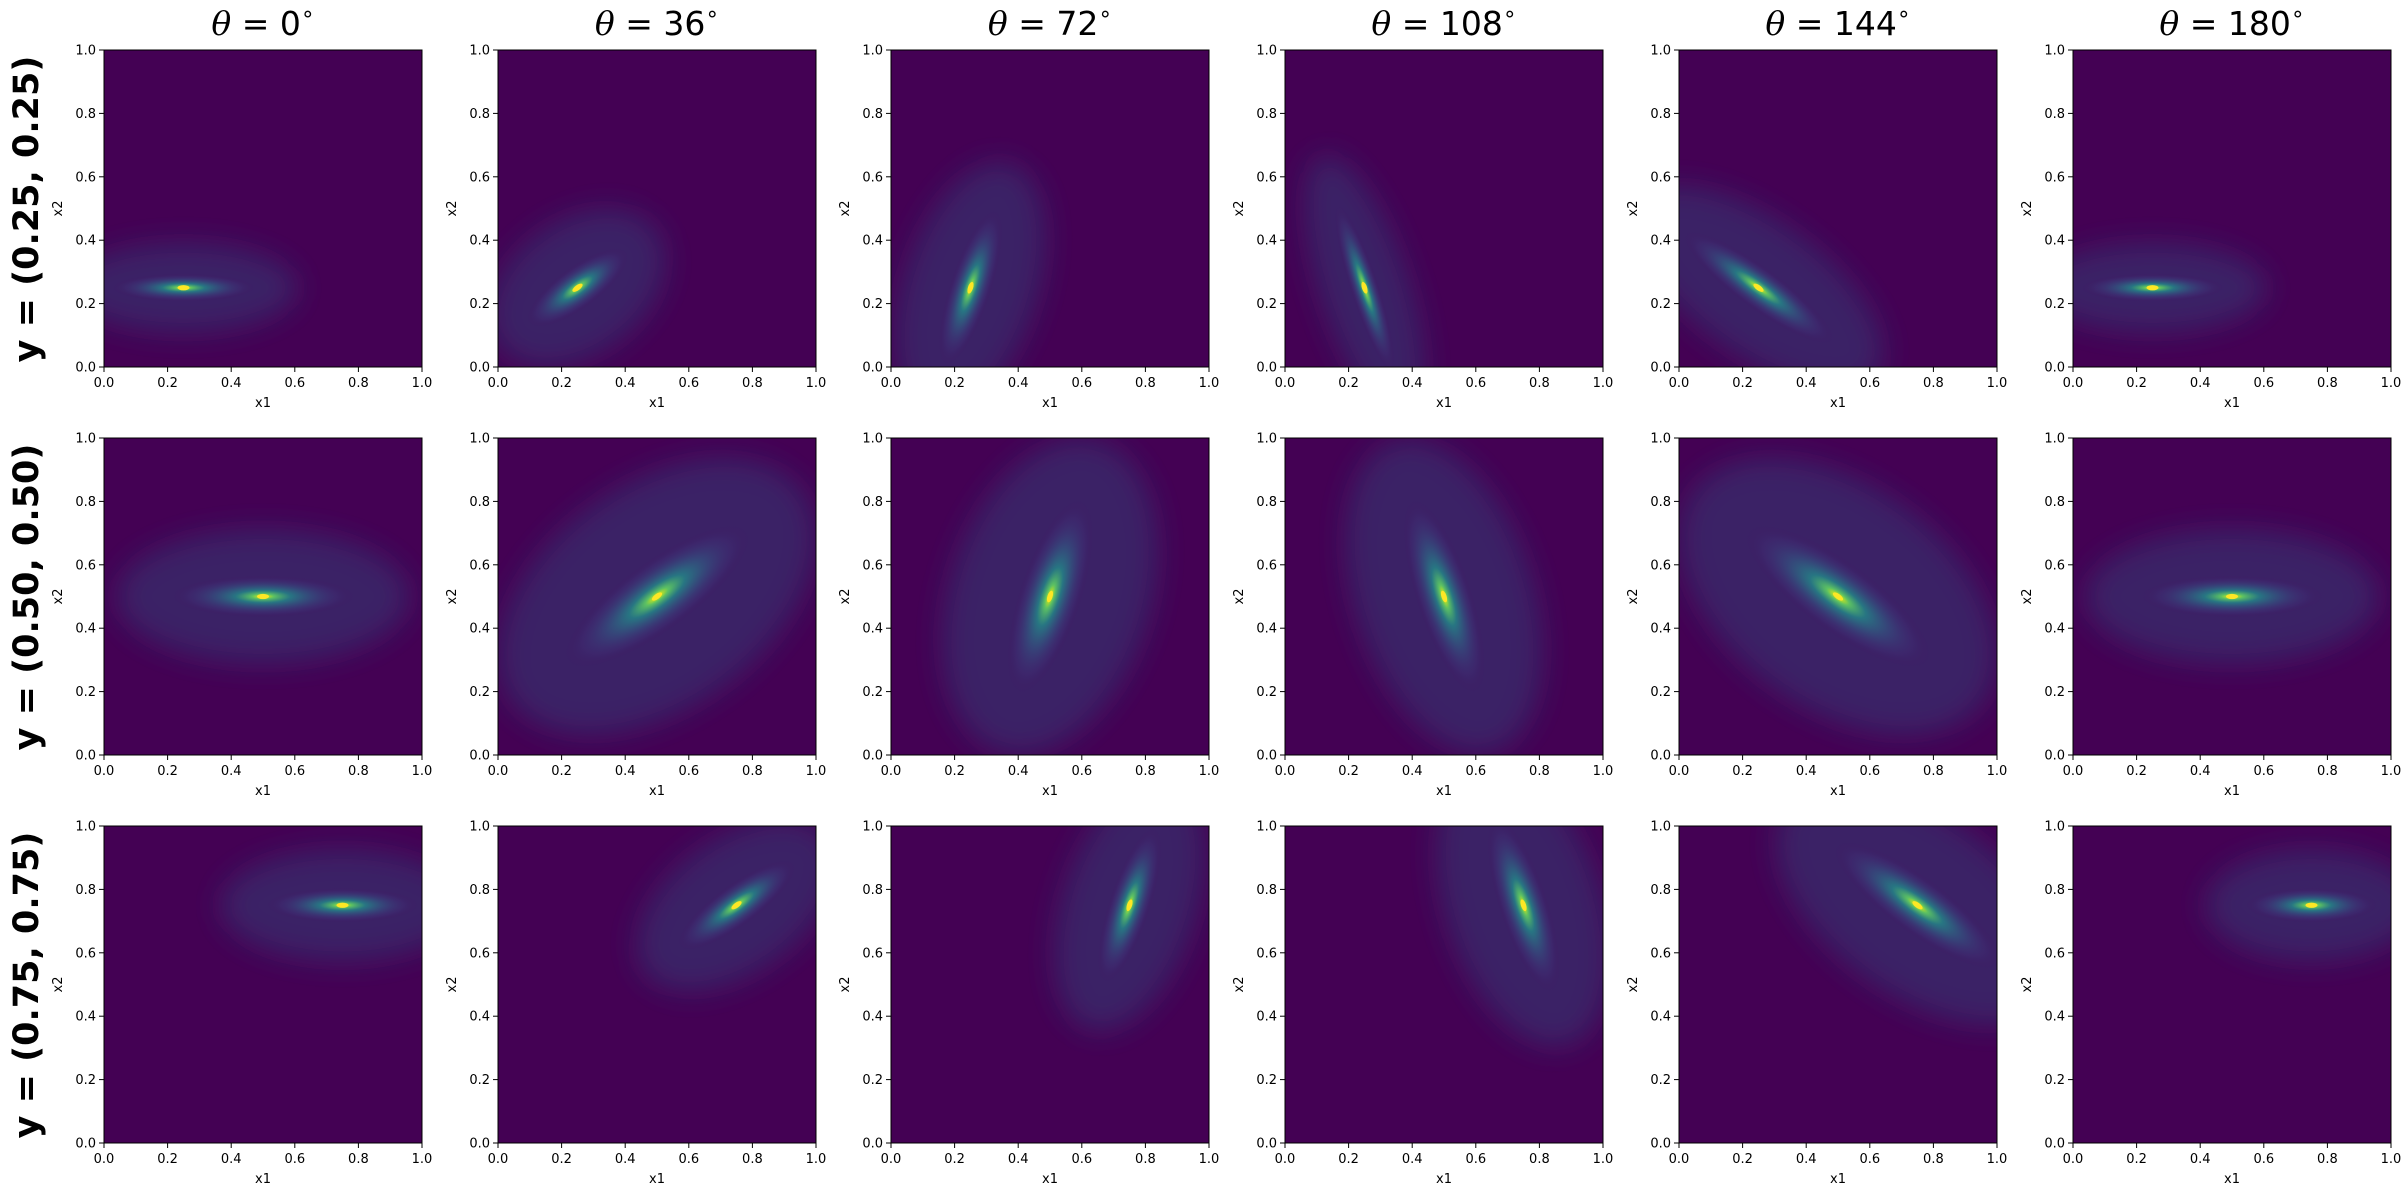 Image resolution: width=2402 pixels, height=1190 pixels. I want to click on column-title: θ = 36∘, so click(657, 22).